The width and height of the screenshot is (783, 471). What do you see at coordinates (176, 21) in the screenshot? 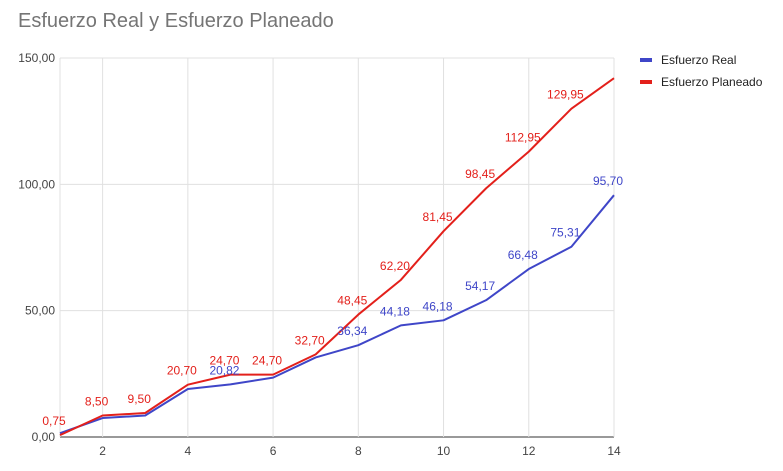
I see `chart-title: Esfuerzo Real y Esfuerzo Planeado` at bounding box center [176, 21].